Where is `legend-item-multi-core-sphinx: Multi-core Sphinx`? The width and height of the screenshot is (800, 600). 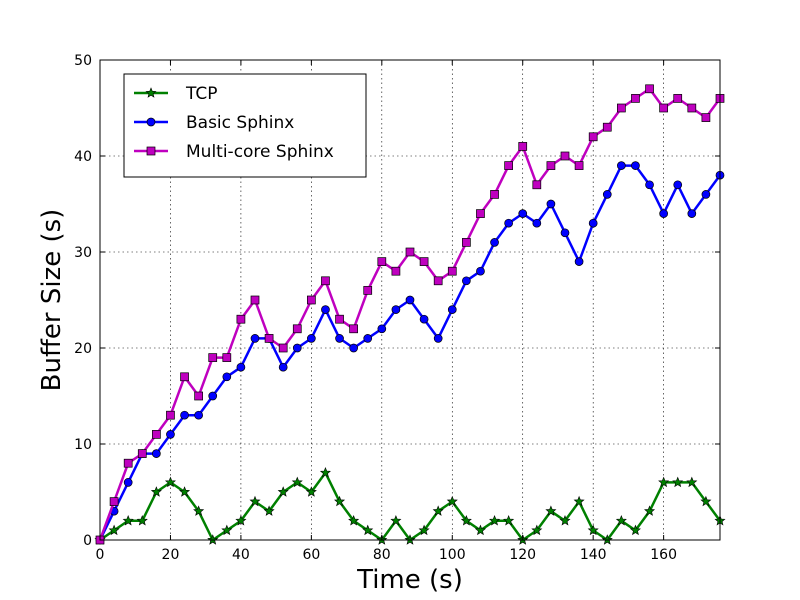 legend-item-multi-core-sphinx: Multi-core Sphinx is located at coordinates (234, 152).